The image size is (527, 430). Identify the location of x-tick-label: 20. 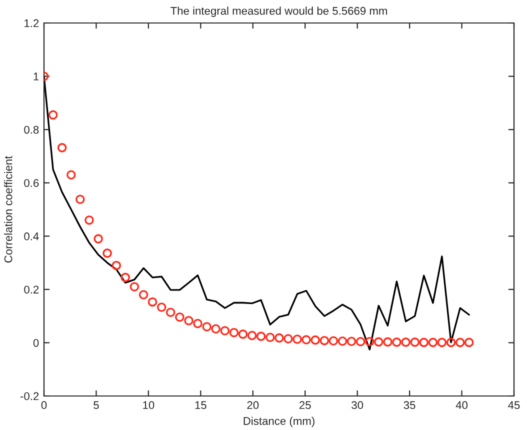
(253, 405).